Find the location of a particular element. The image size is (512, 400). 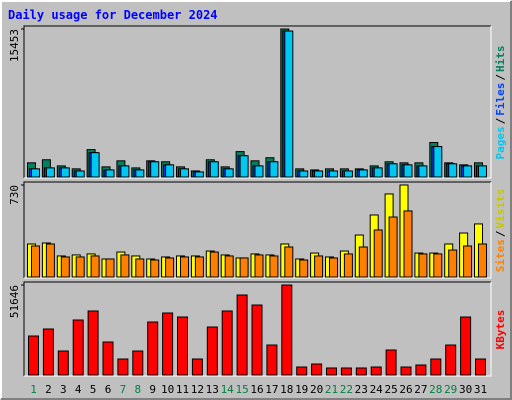

x-tick-label: 7 is located at coordinates (123, 389).